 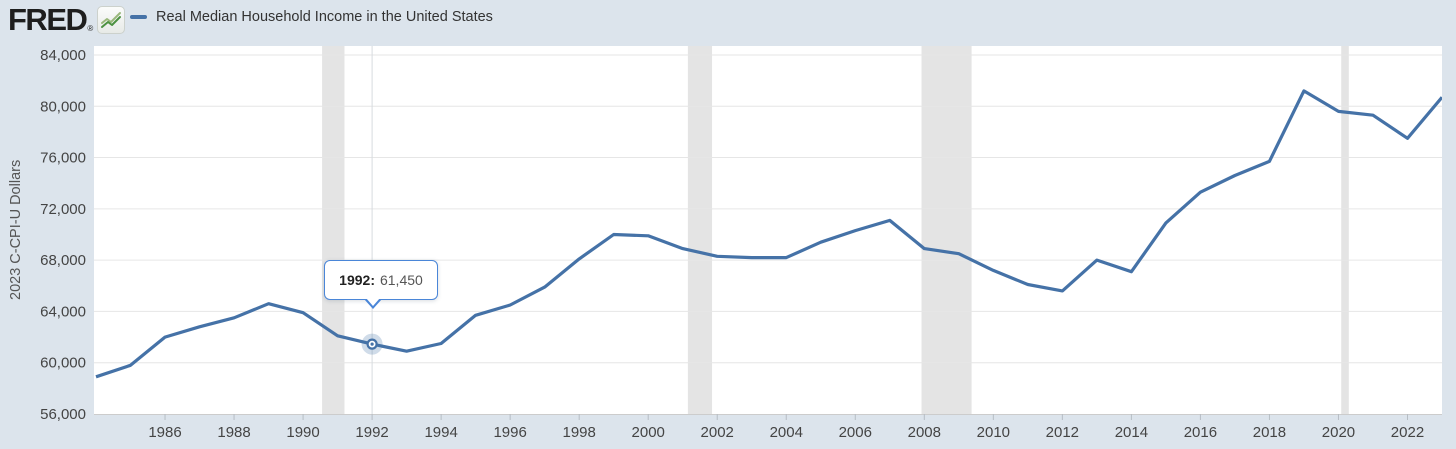 What do you see at coordinates (63, 209) in the screenshot?
I see `y-axis-tick-label: 72,000` at bounding box center [63, 209].